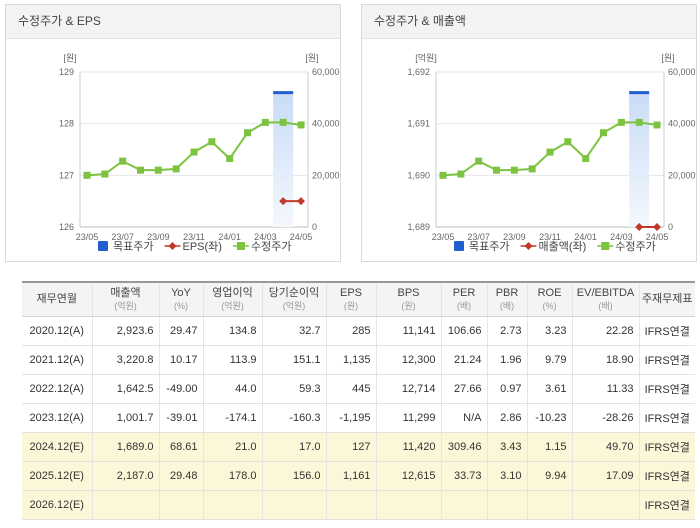  Describe the element at coordinates (463, 418) in the screenshot. I see `table-cell: N/A` at that location.